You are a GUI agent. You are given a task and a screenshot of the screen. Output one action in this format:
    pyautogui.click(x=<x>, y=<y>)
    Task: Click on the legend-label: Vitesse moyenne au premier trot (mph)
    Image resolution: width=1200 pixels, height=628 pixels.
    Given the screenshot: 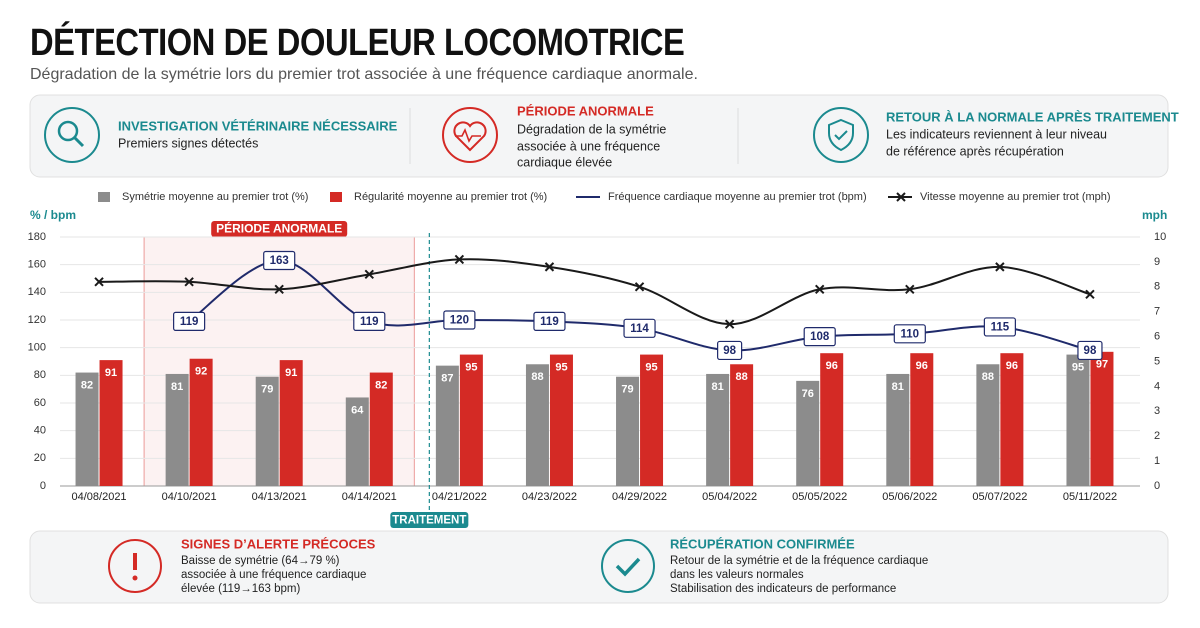 What is the action you would take?
    pyautogui.click(x=1015, y=197)
    